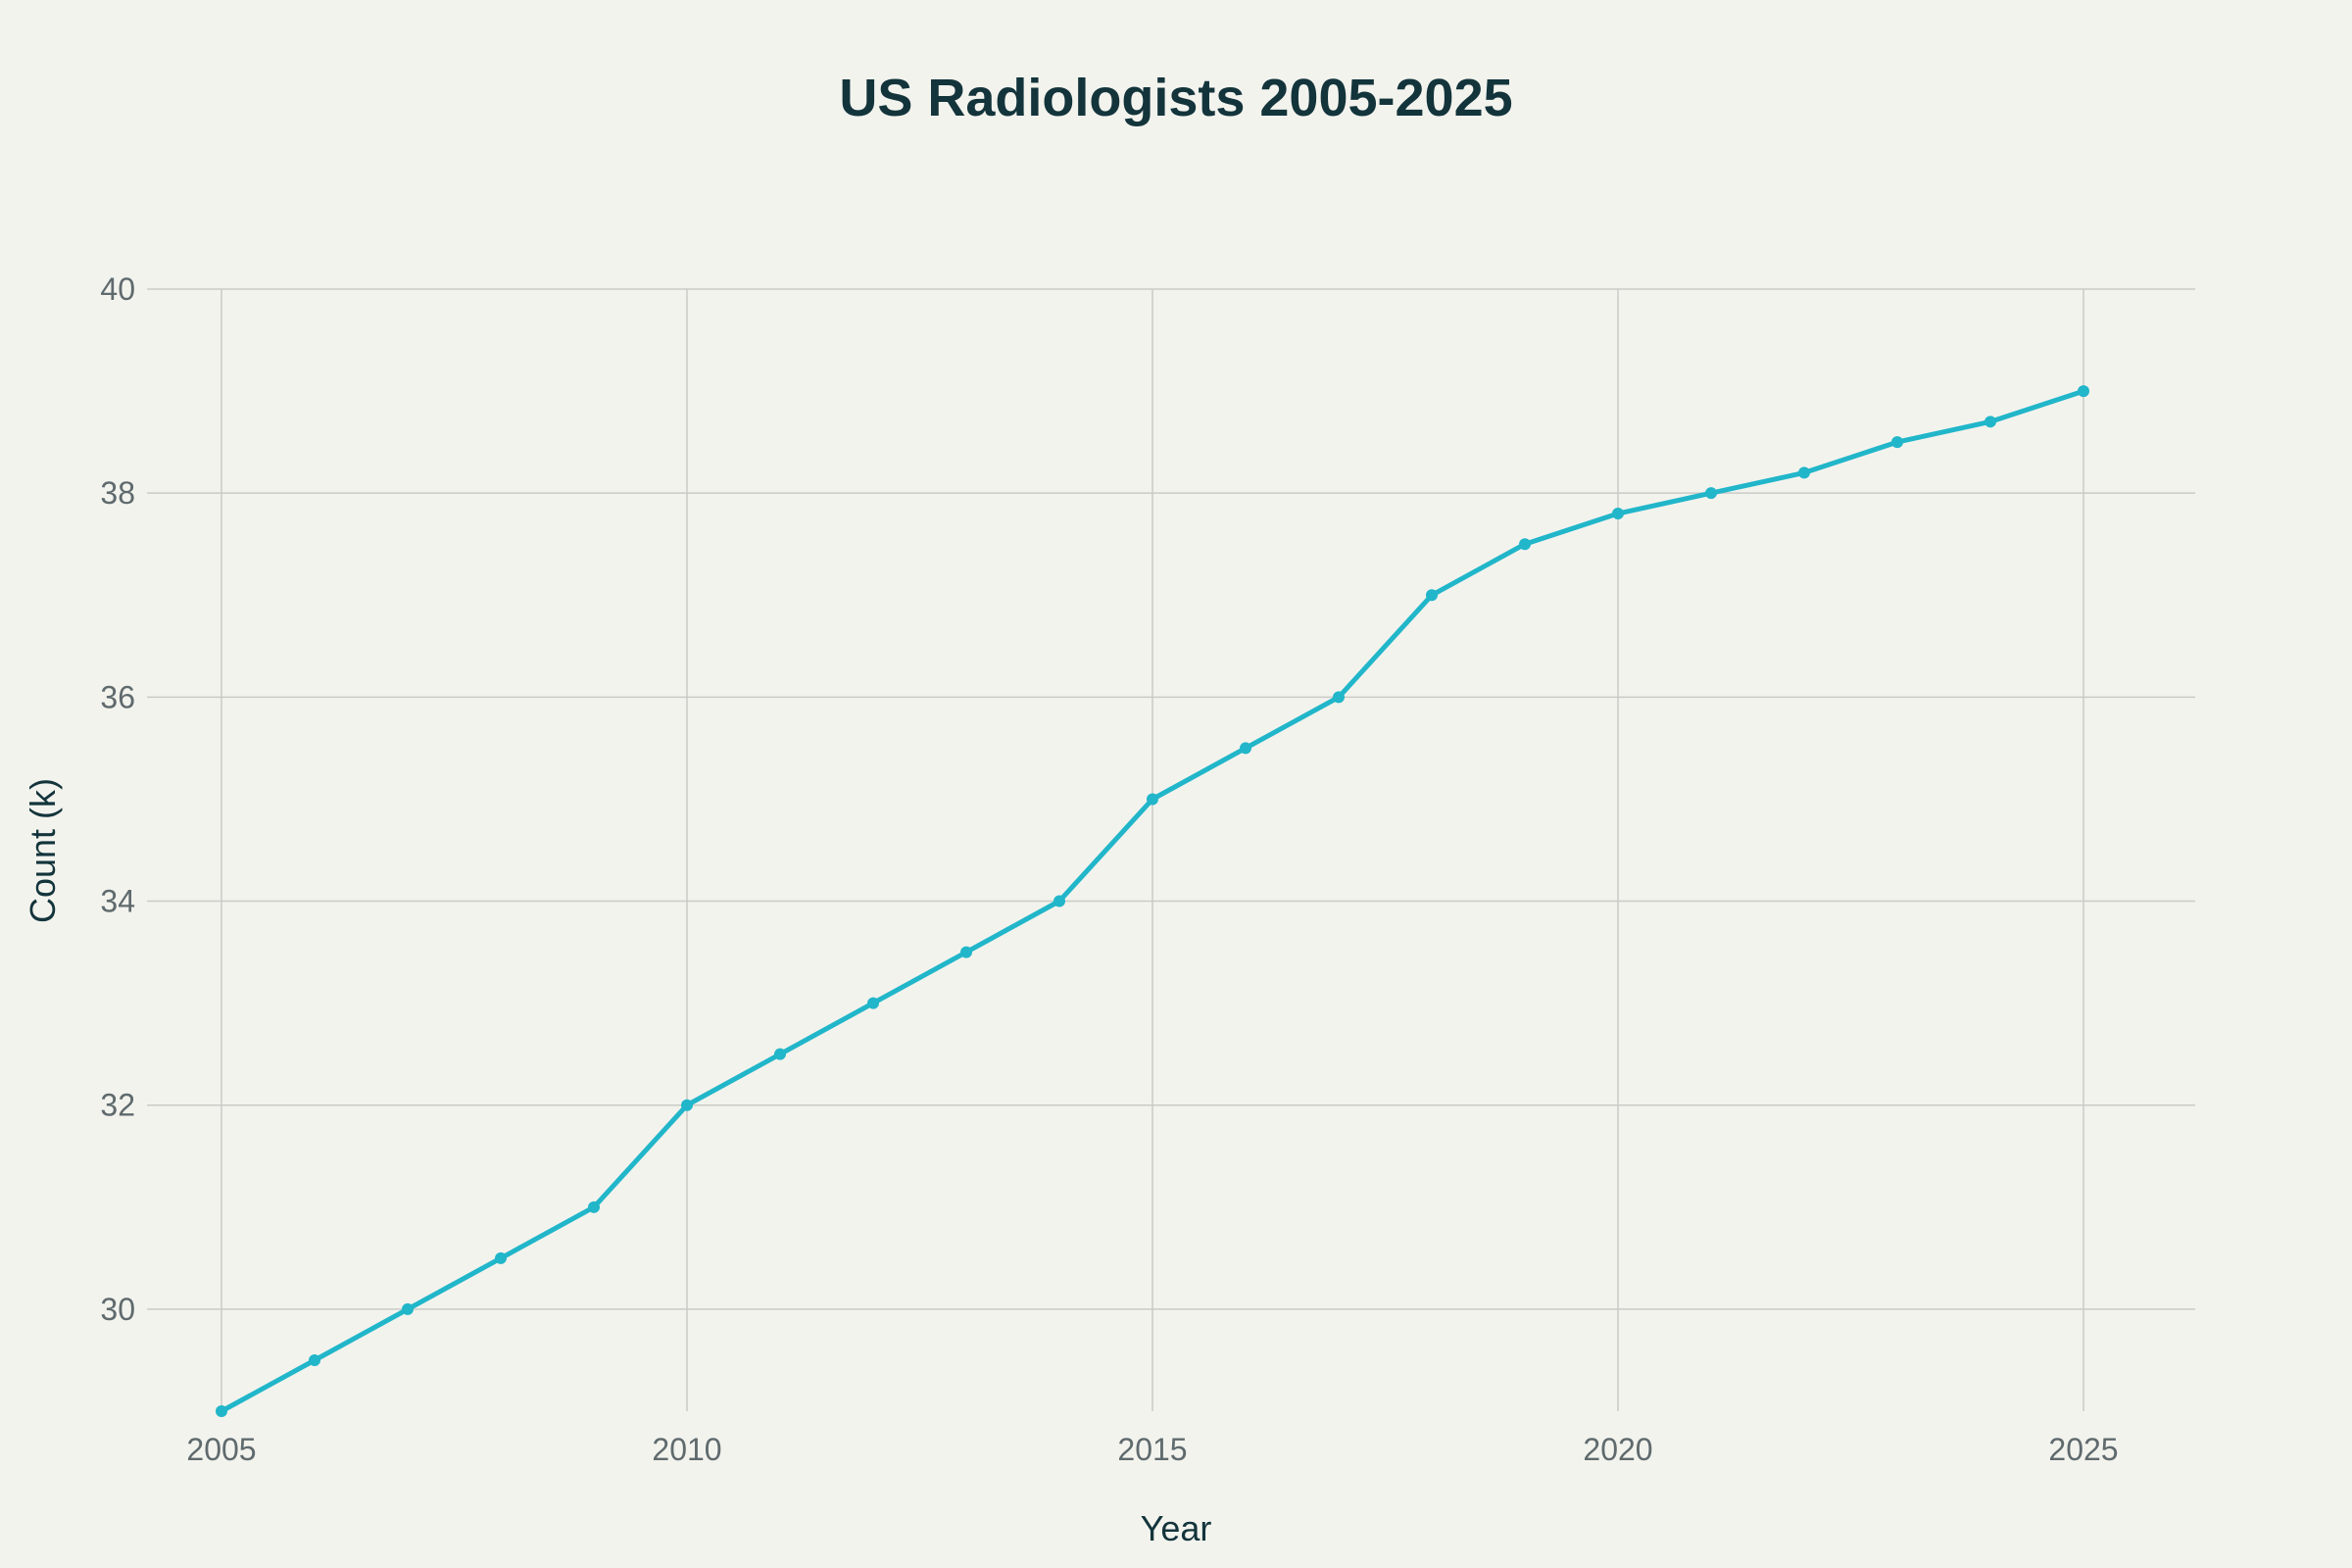  I want to click on y-tick-label: 40, so click(117, 289).